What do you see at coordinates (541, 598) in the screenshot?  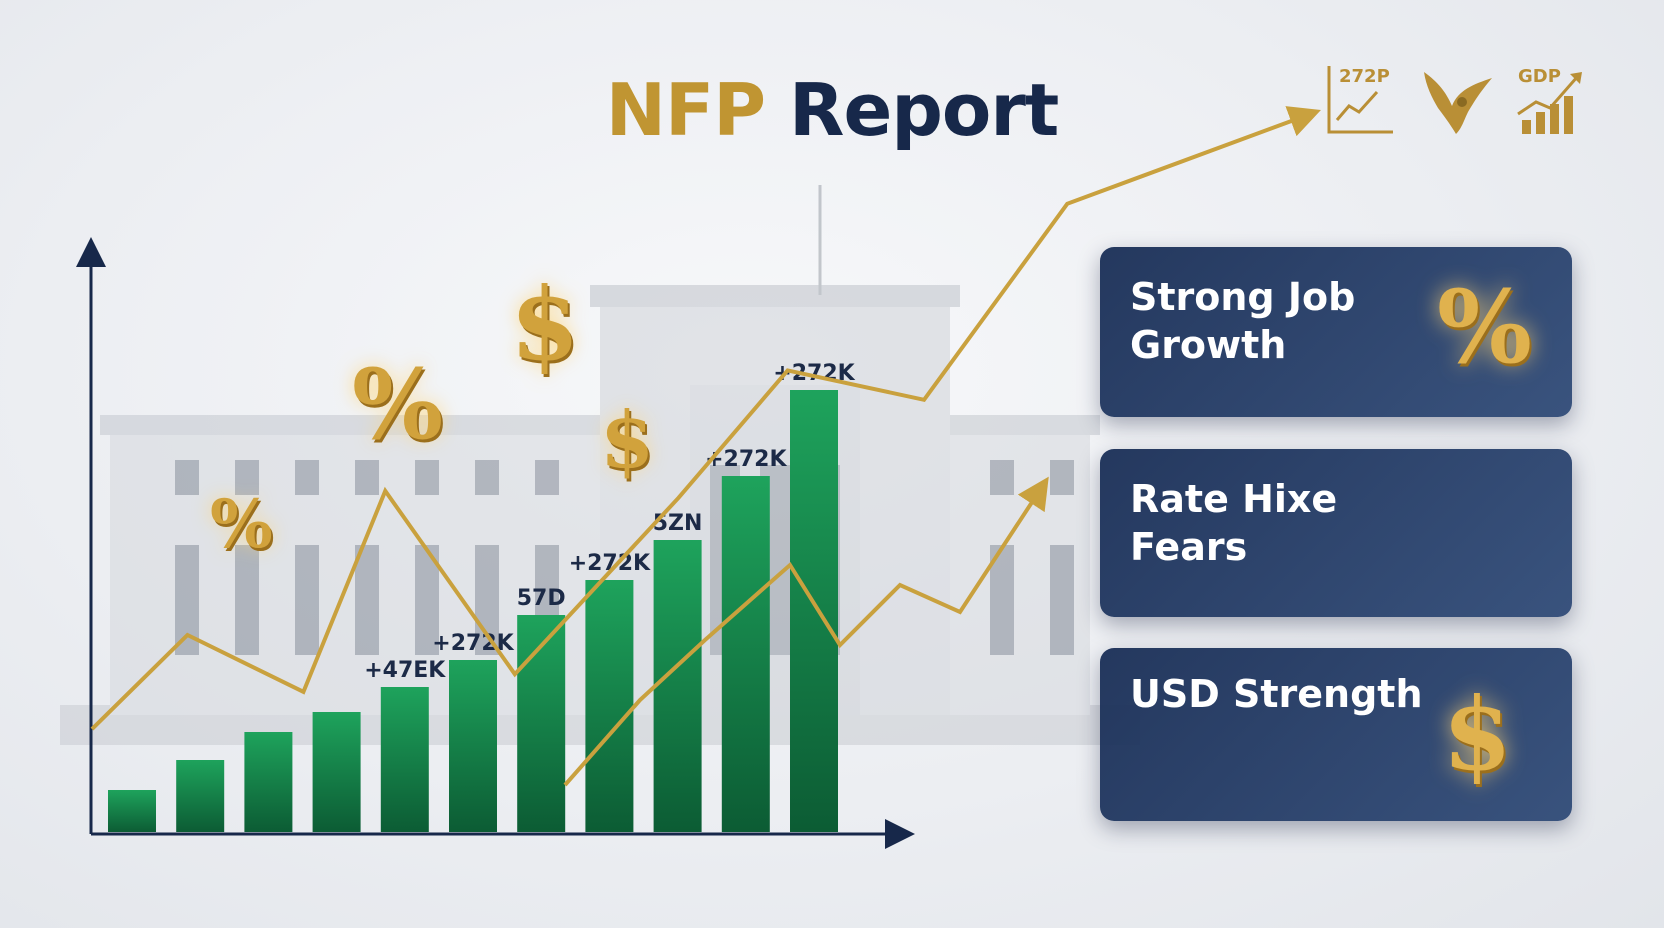 I see `bar-label-6: 57D` at bounding box center [541, 598].